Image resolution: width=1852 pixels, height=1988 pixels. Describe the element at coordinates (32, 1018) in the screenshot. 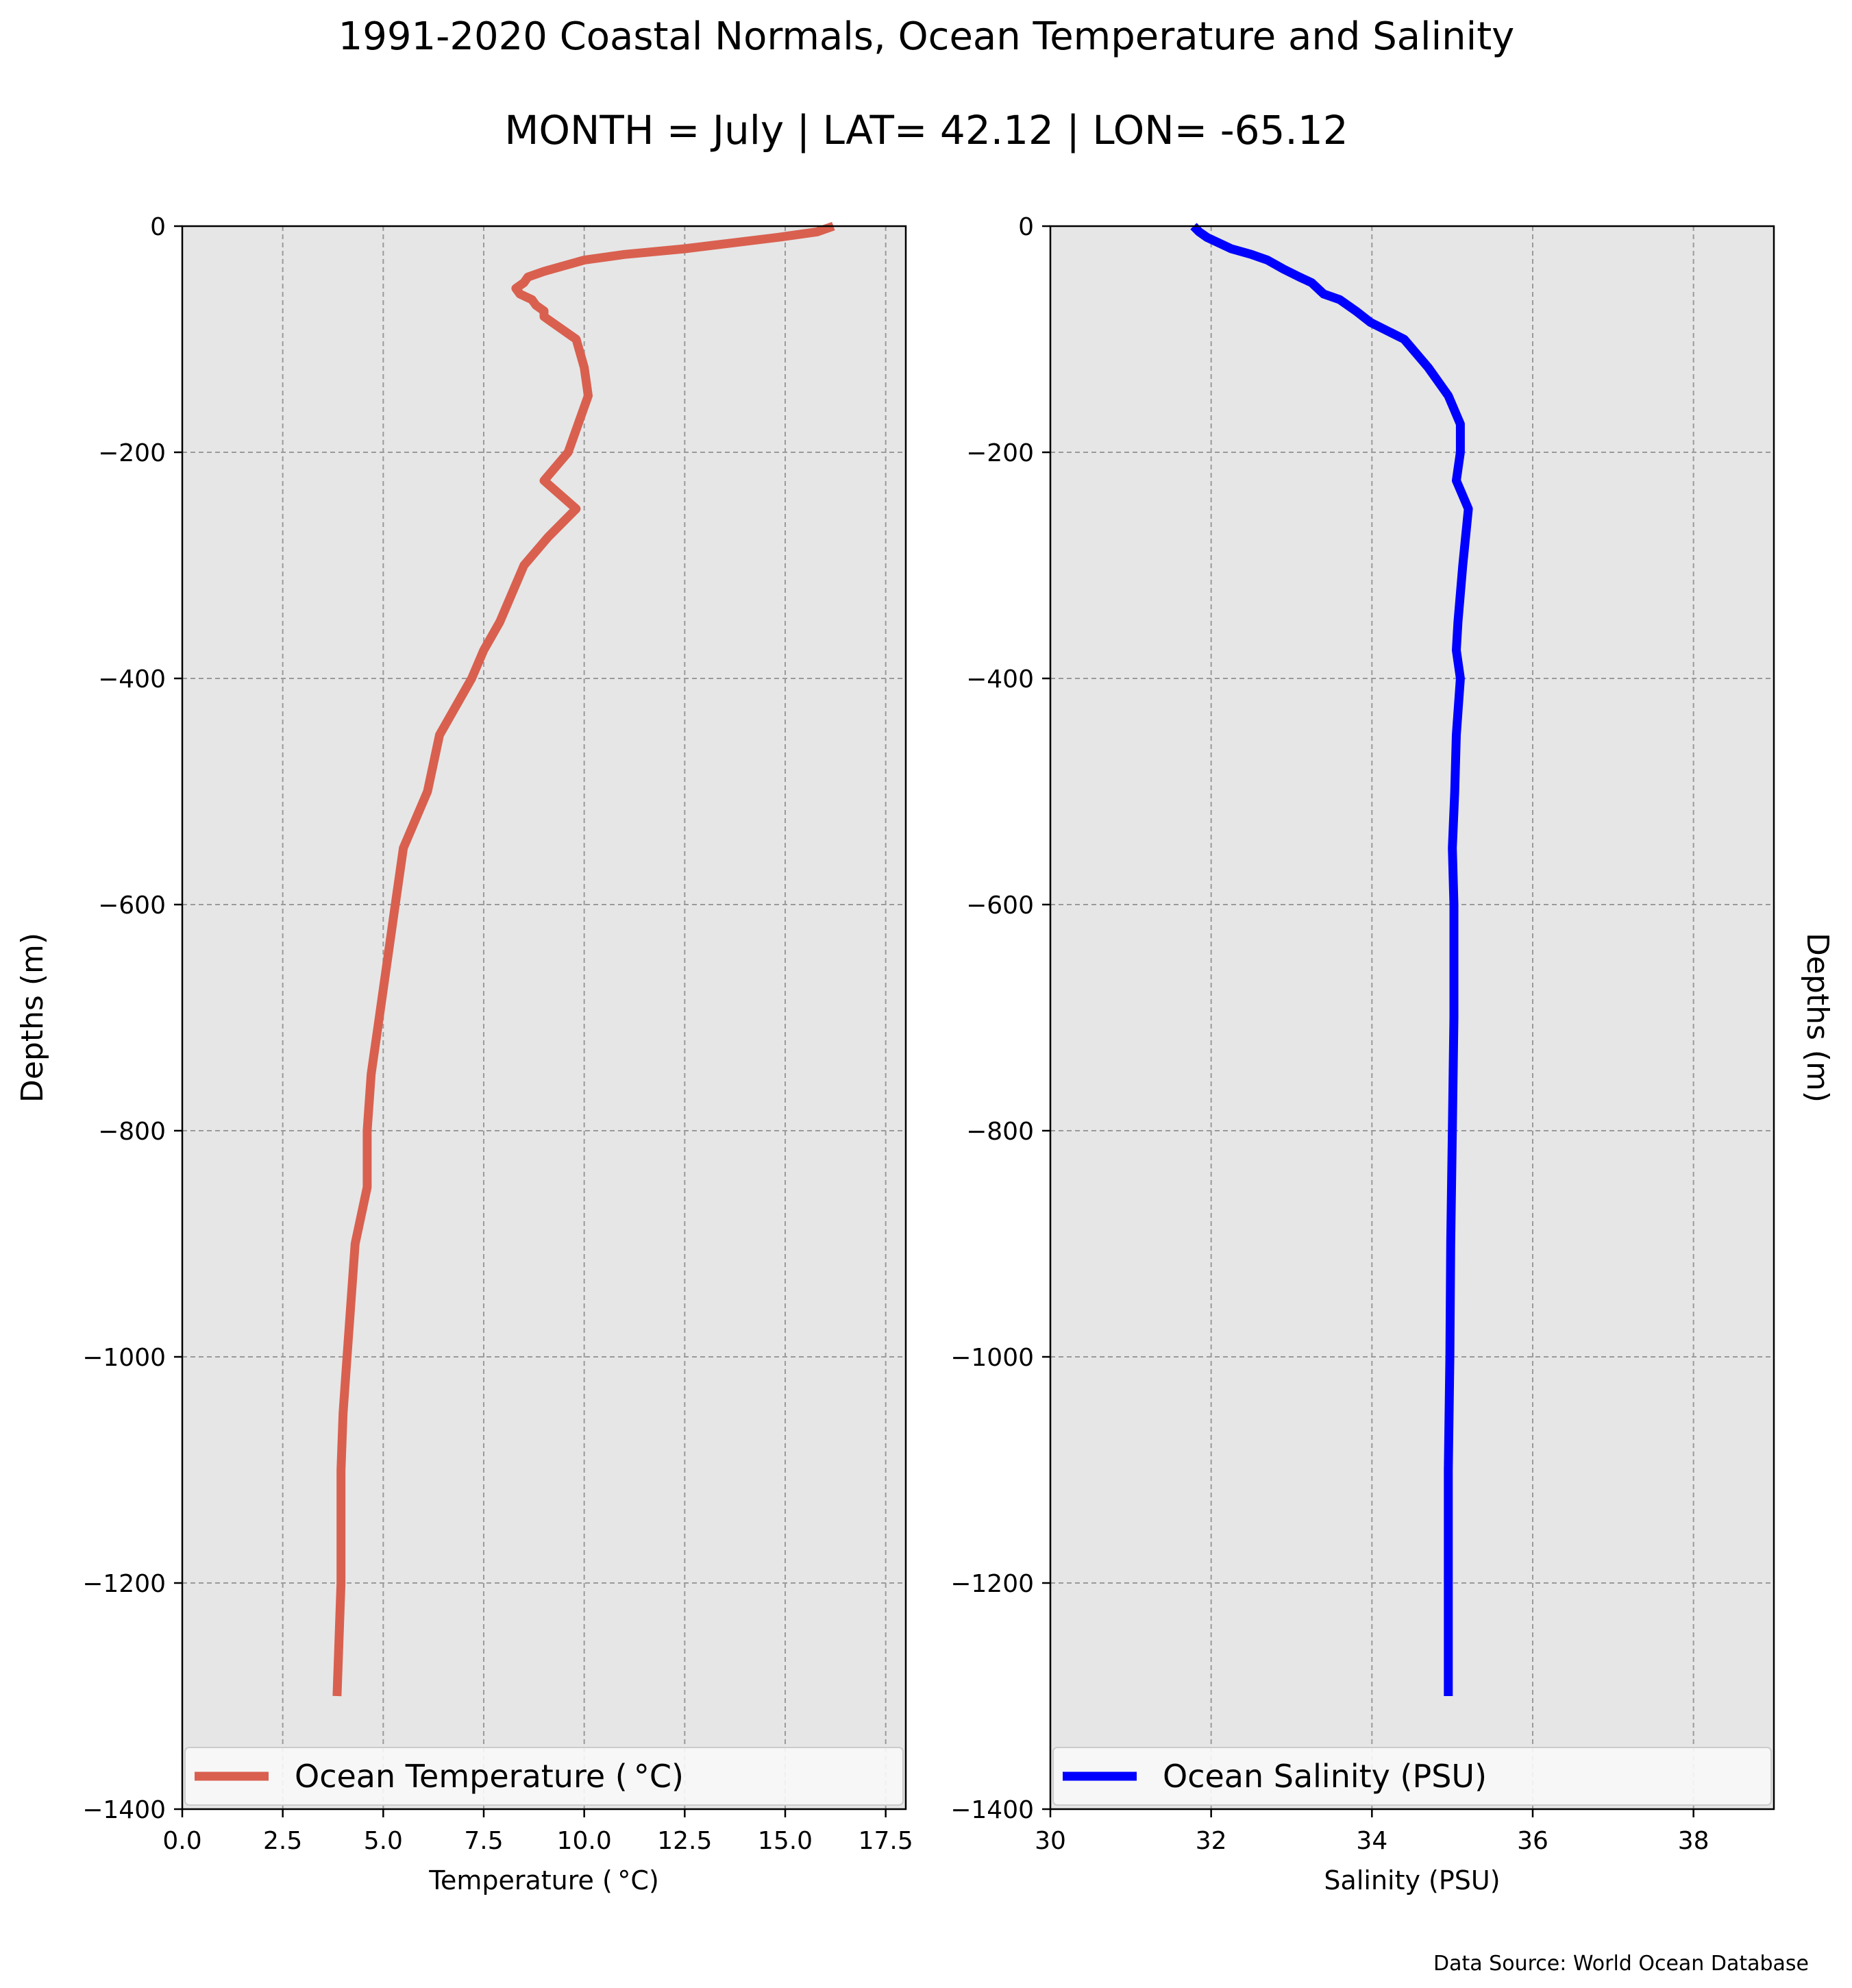

I see `temperature-y-axis-label: Depths (m)` at that location.